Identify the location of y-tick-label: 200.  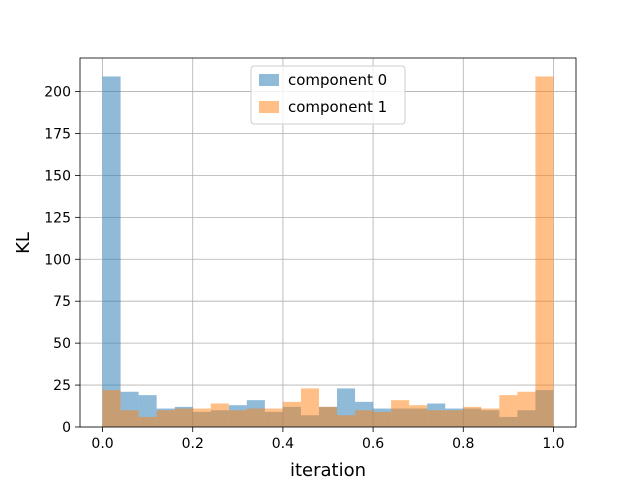
(57, 93).